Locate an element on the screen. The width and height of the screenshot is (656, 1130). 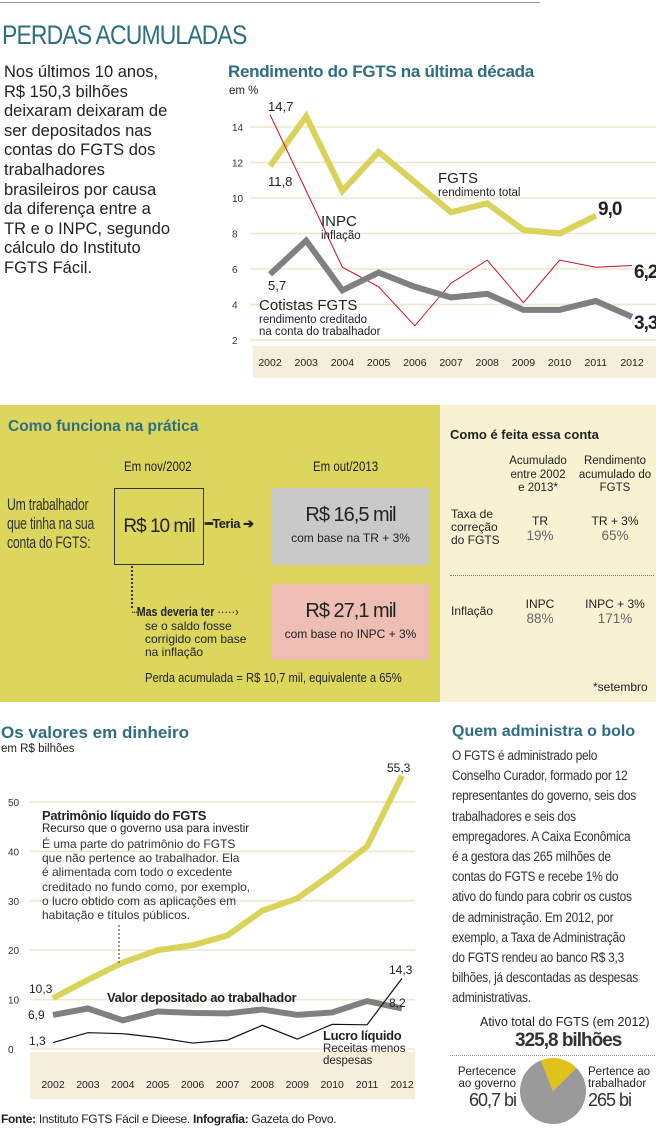
x-tick-label: 2008 is located at coordinates (488, 363).